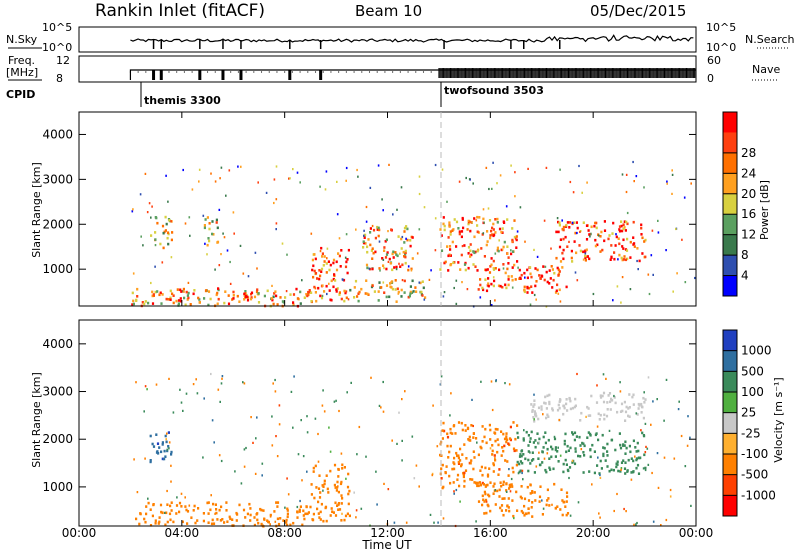 The image size is (800, 554). I want to click on cpid-segment-themis: themis 3300, so click(182, 100).